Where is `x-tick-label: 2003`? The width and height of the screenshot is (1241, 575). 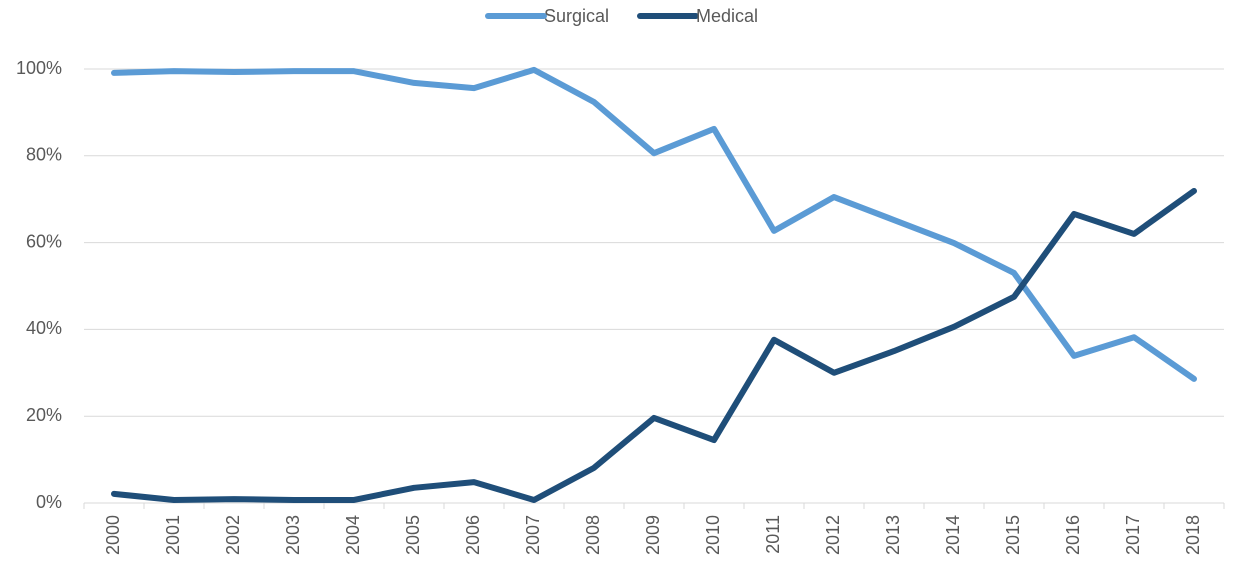 x-tick-label: 2003 is located at coordinates (293, 535).